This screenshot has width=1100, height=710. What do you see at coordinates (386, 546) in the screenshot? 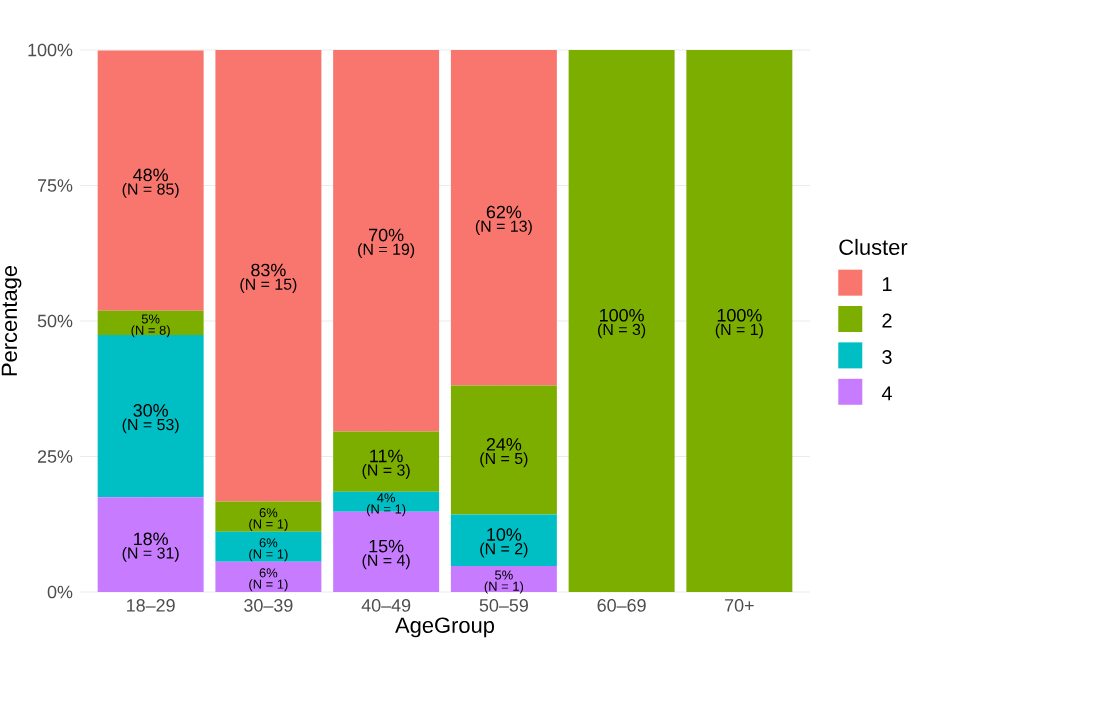
I see `data-label: 15%` at bounding box center [386, 546].